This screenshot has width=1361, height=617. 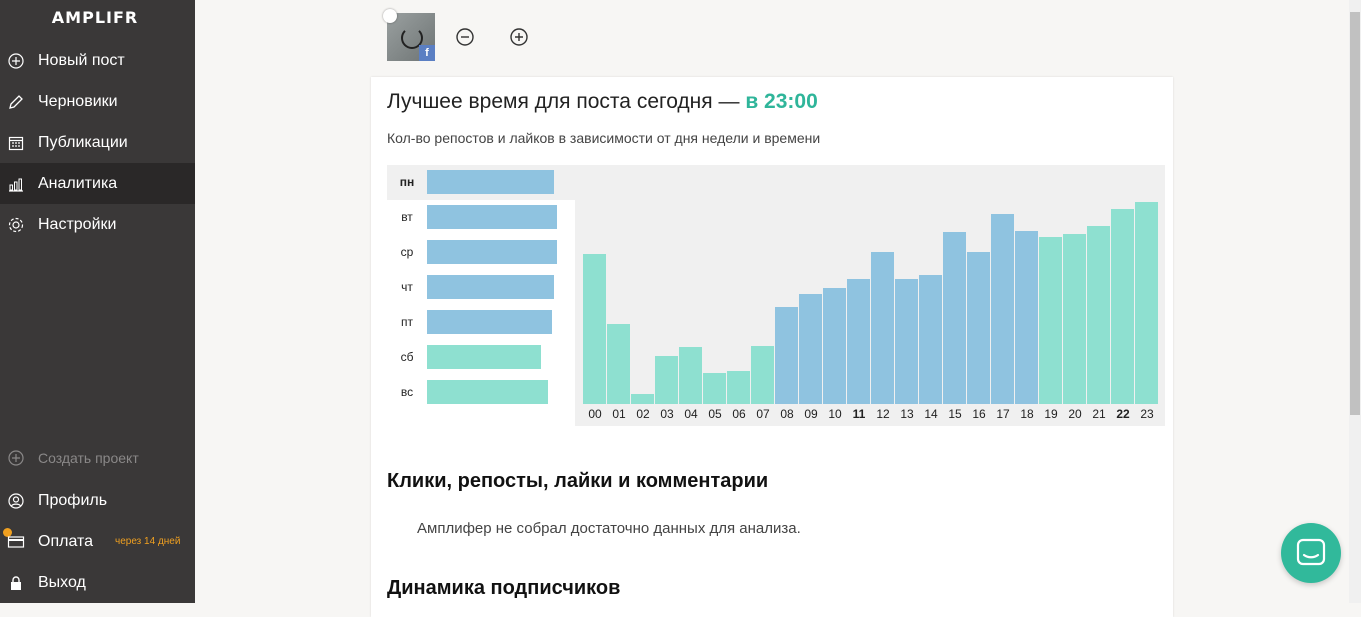 What do you see at coordinates (97, 541) in the screenshot?
I see `sidebar-item-billing: Оплата через 14 дней` at bounding box center [97, 541].